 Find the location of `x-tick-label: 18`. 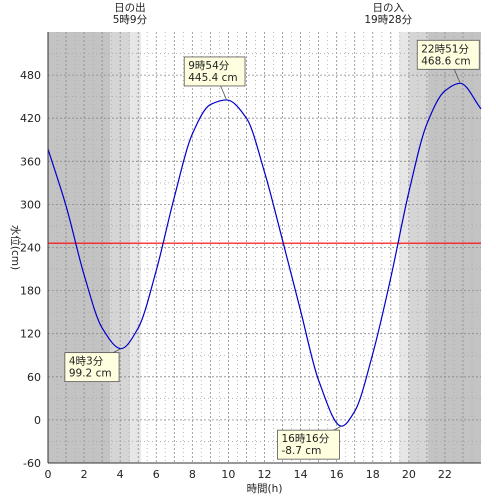

x-tick-label: 18 is located at coordinates (373, 474).